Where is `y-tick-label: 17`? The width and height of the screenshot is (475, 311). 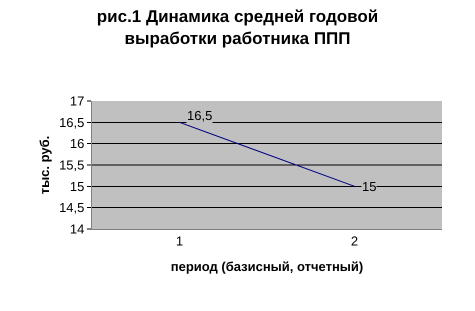 y-tick-label: 17 is located at coordinates (77, 101).